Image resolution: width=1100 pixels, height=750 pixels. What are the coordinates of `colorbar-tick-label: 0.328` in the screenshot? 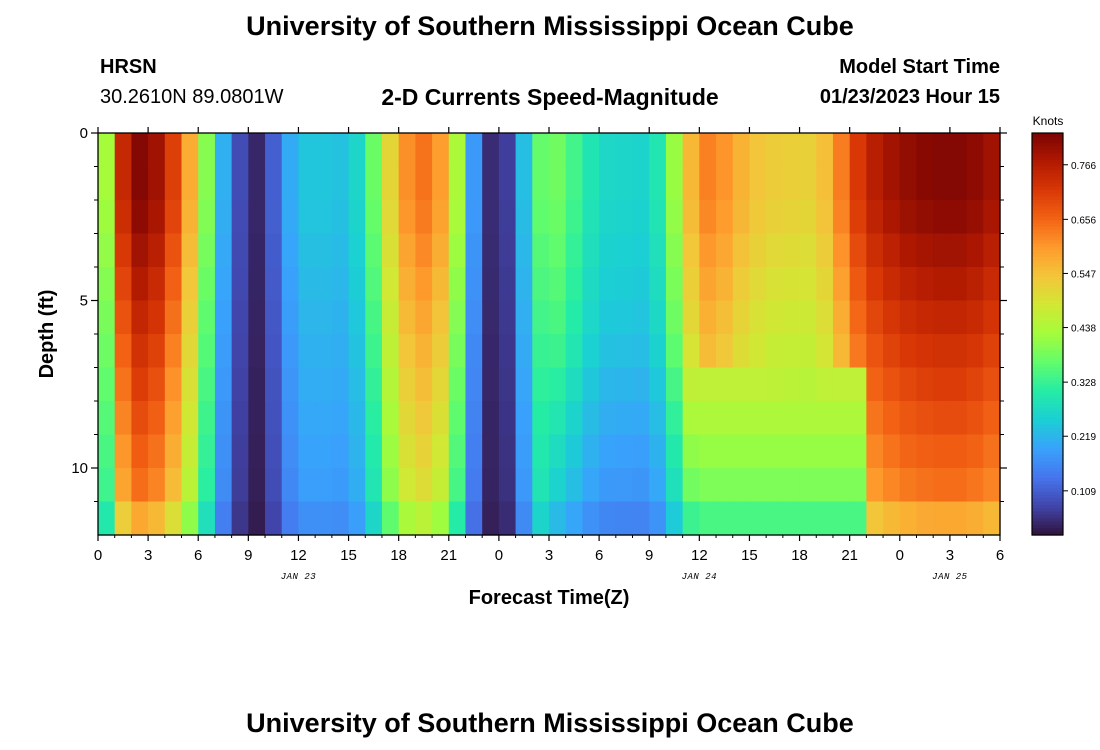 It's located at (1083, 383).